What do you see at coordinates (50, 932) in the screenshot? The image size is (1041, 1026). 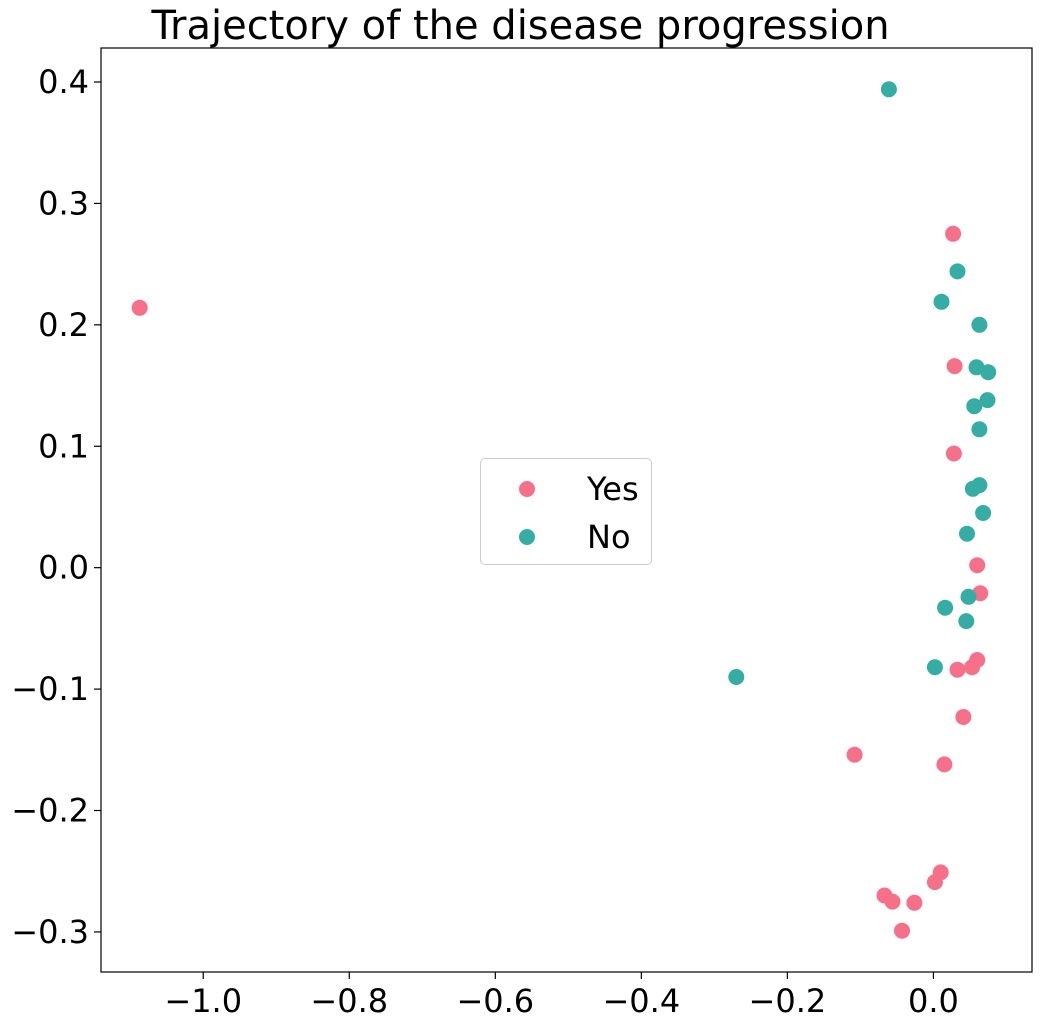 I see `y-tick-label: −0.3` at bounding box center [50, 932].